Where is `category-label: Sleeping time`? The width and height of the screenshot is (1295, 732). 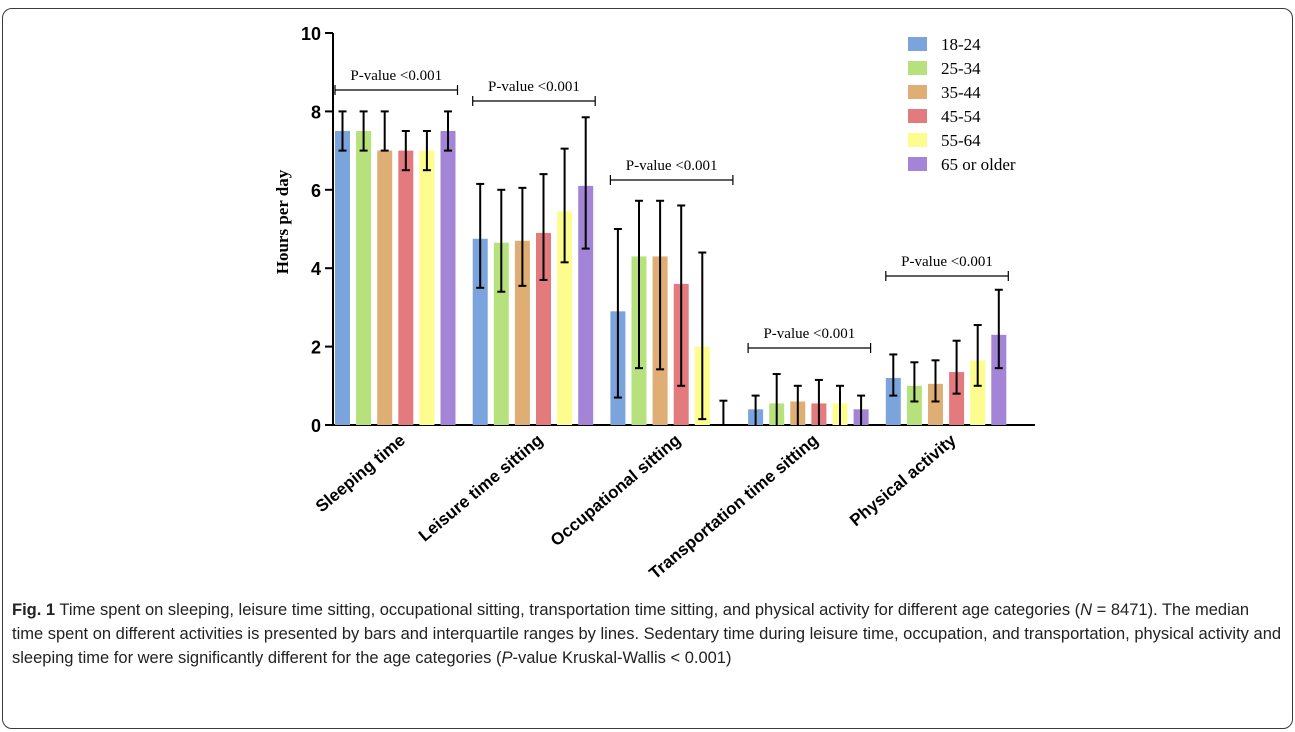
category-label: Sleeping time is located at coordinates (360, 474).